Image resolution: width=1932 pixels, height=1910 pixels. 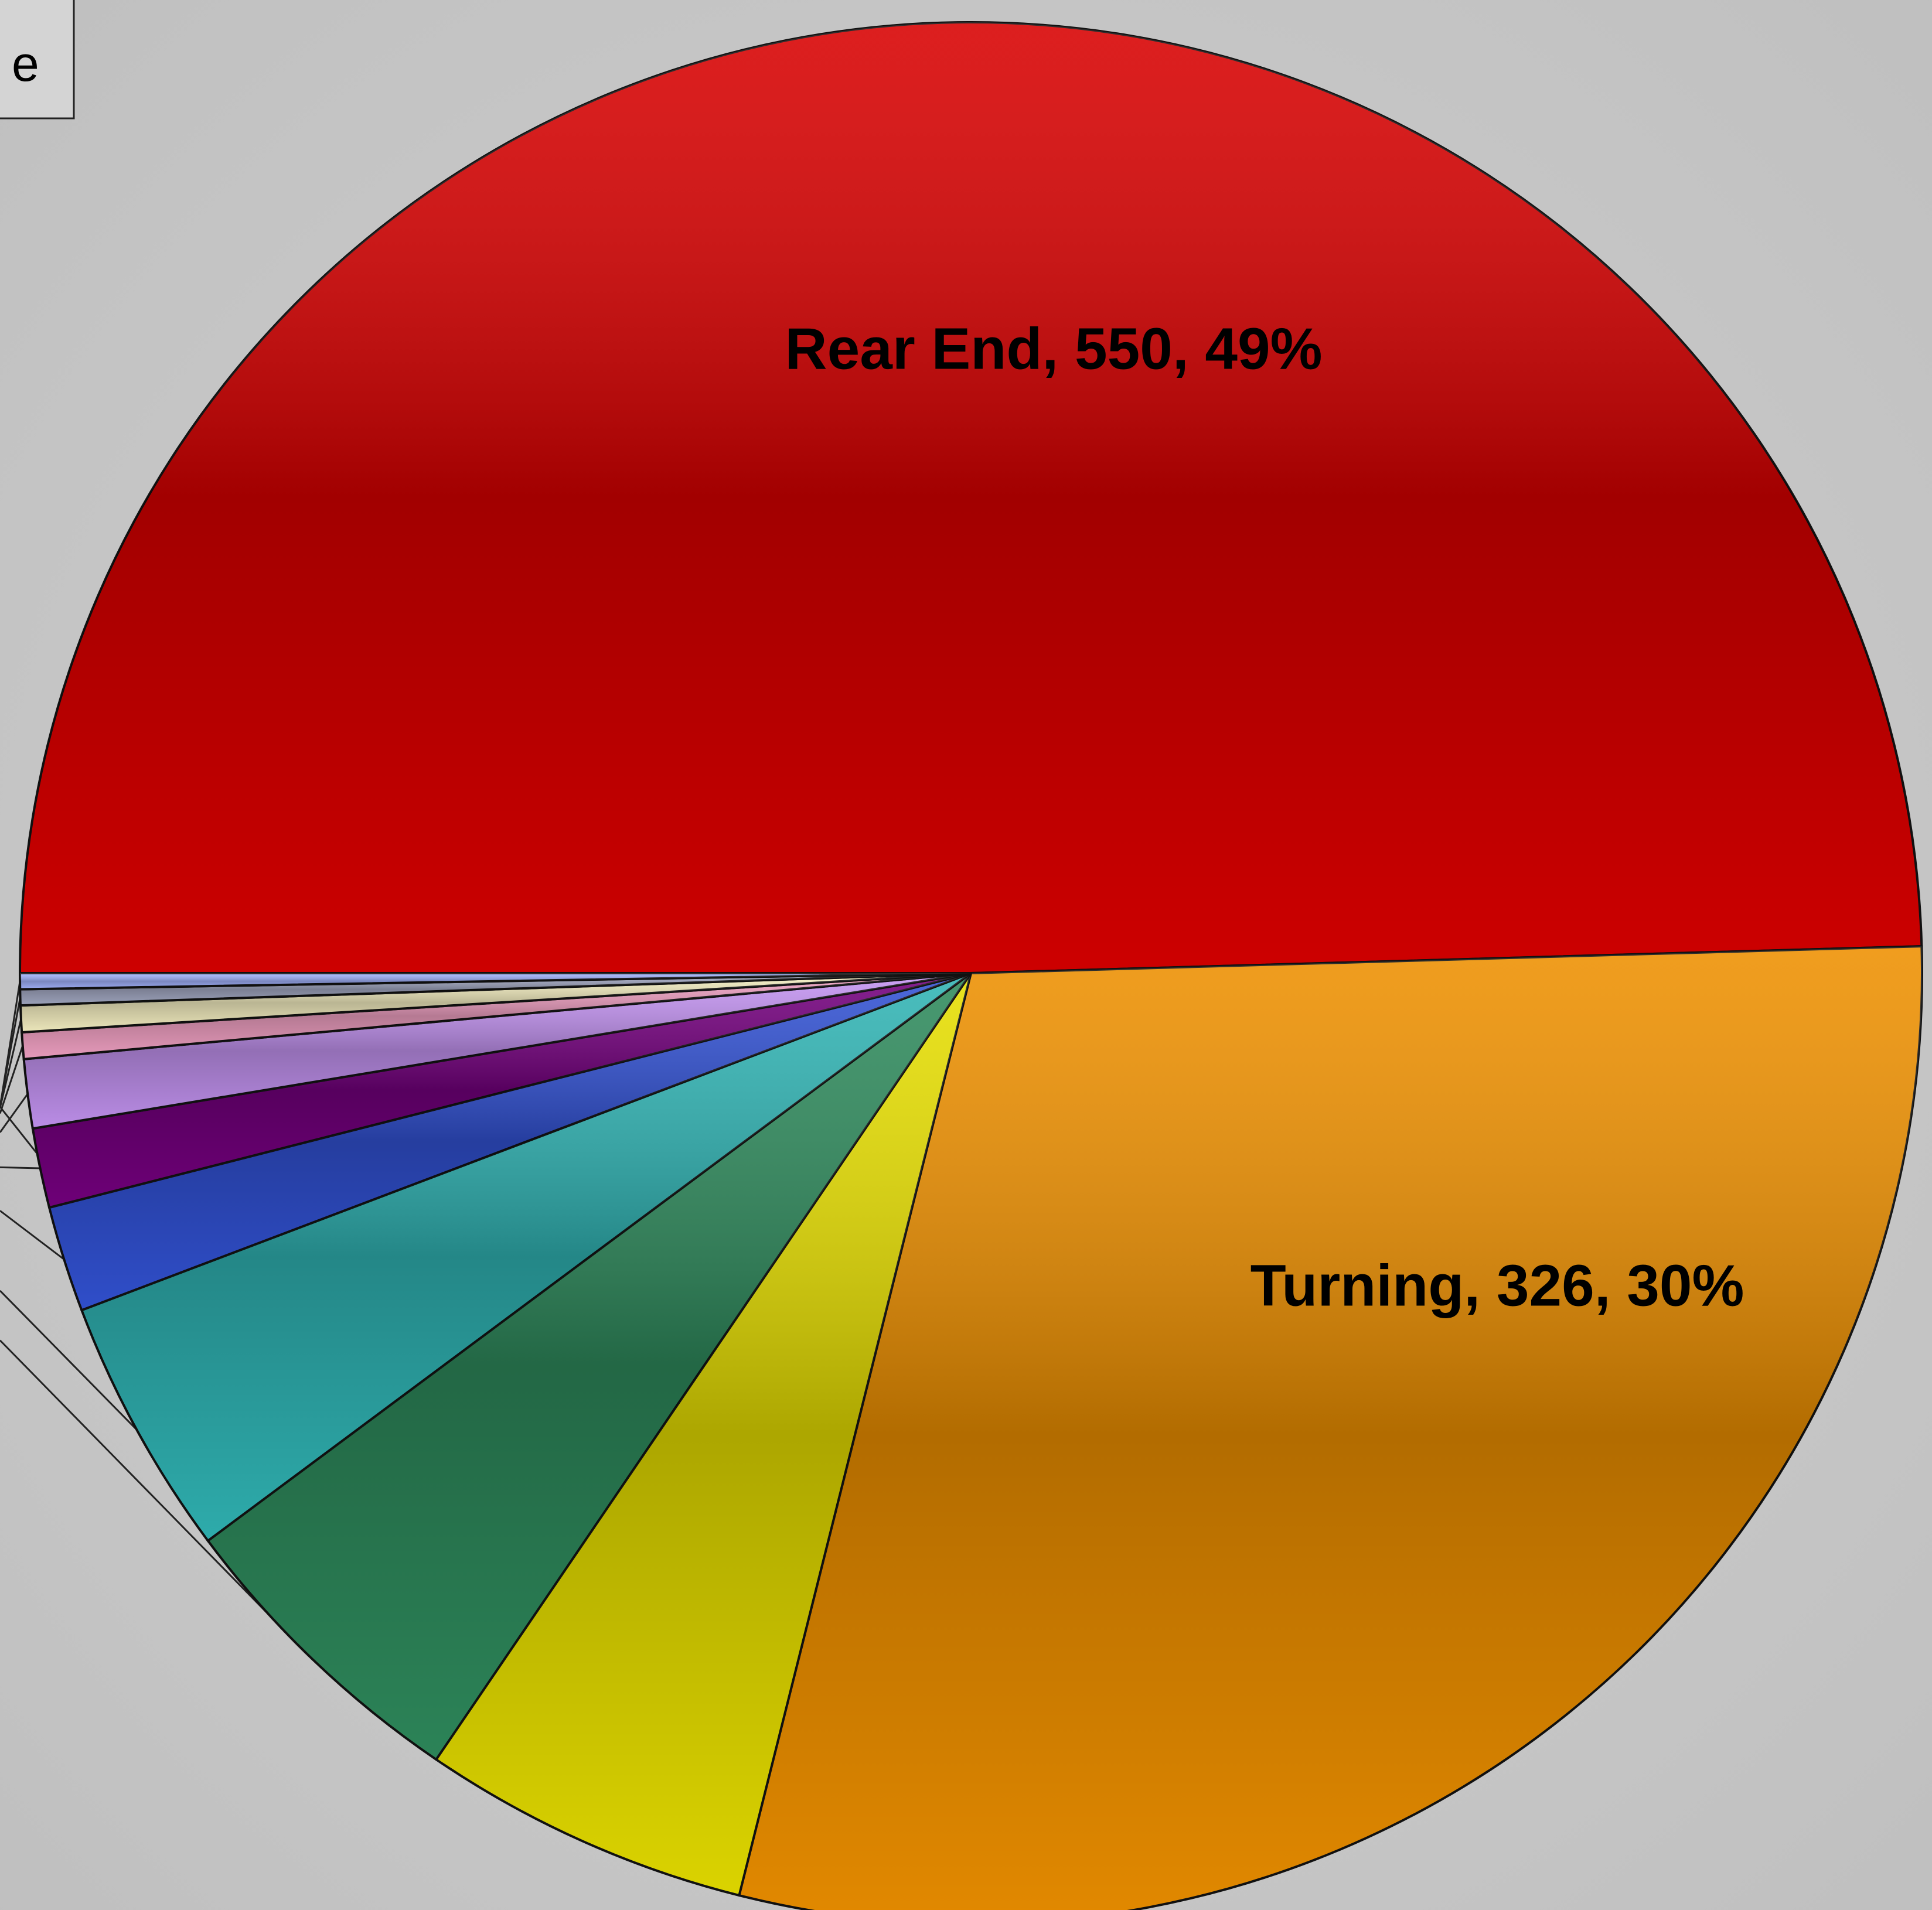 I want to click on legend-box, so click(x=37, y=60).